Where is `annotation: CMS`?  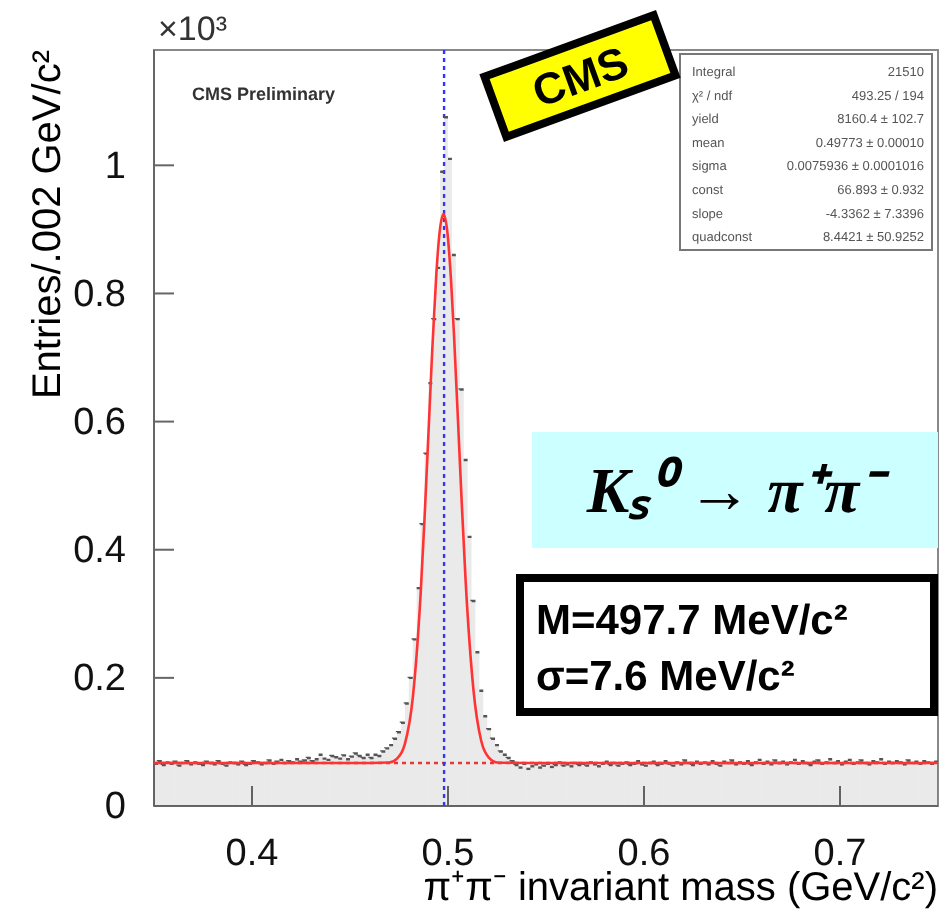 annotation: CMS is located at coordinates (580, 77).